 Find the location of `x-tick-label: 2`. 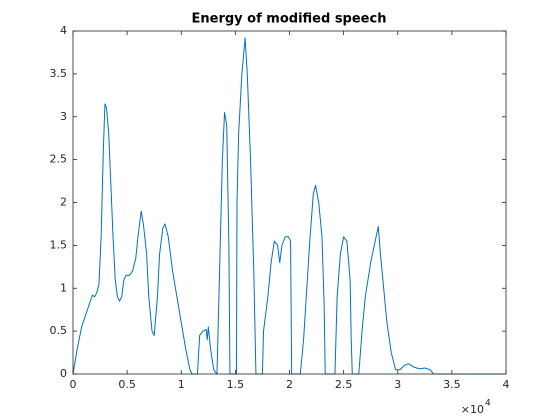

x-tick-label: 2 is located at coordinates (289, 384).